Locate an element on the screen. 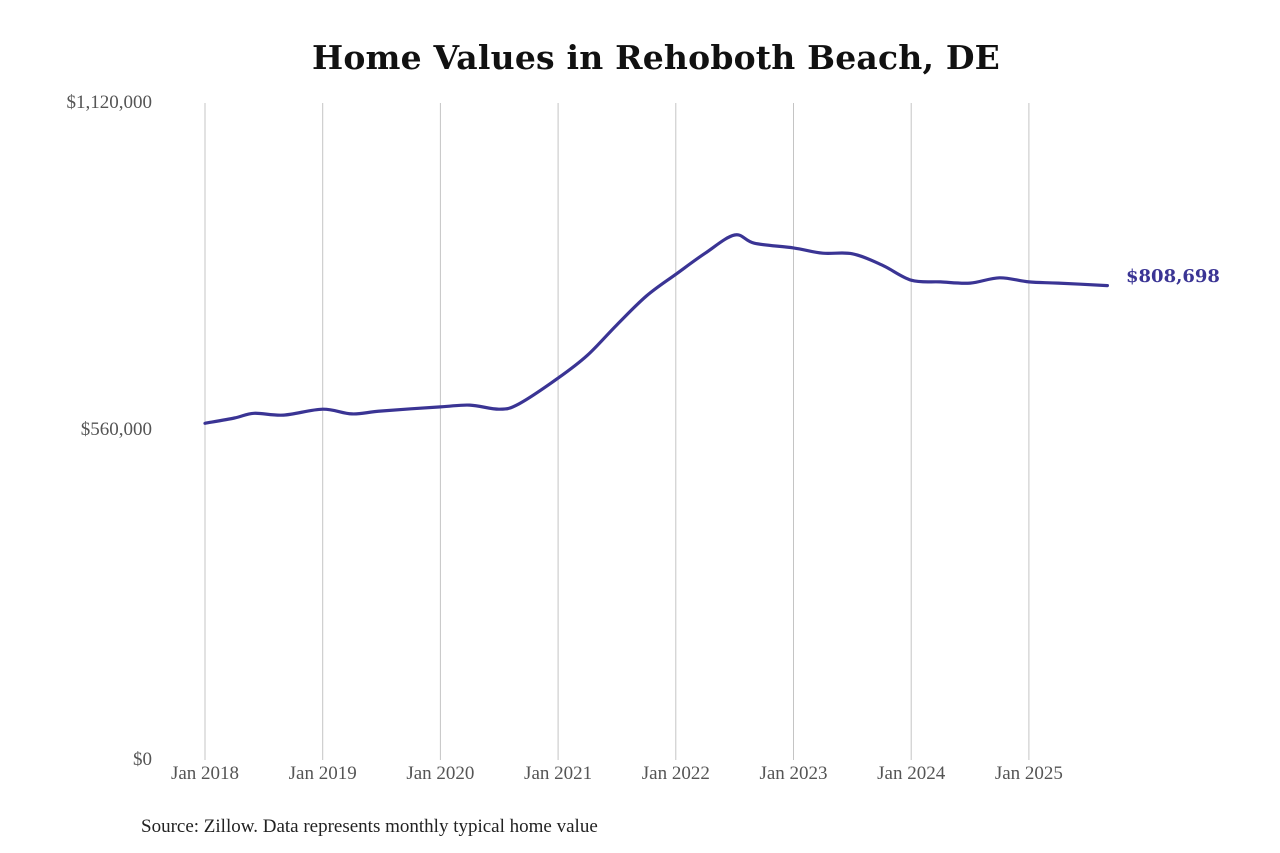 The image size is (1280, 853). y-tick-max: $1,120,000 is located at coordinates (109, 102).